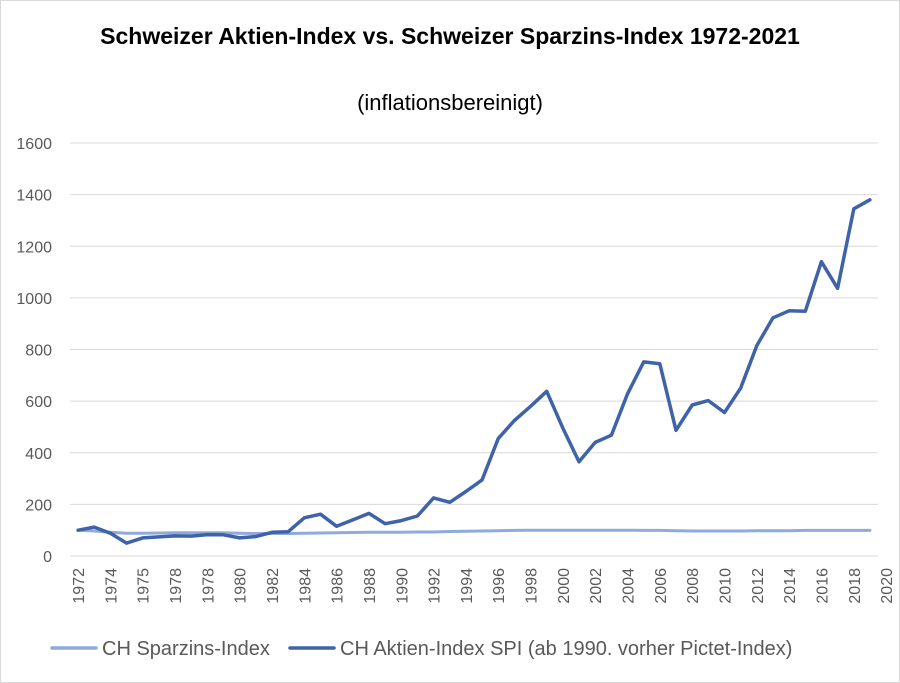 The width and height of the screenshot is (900, 683). What do you see at coordinates (186, 649) in the screenshot?
I see `legend-label: CH Sparzins-Index` at bounding box center [186, 649].